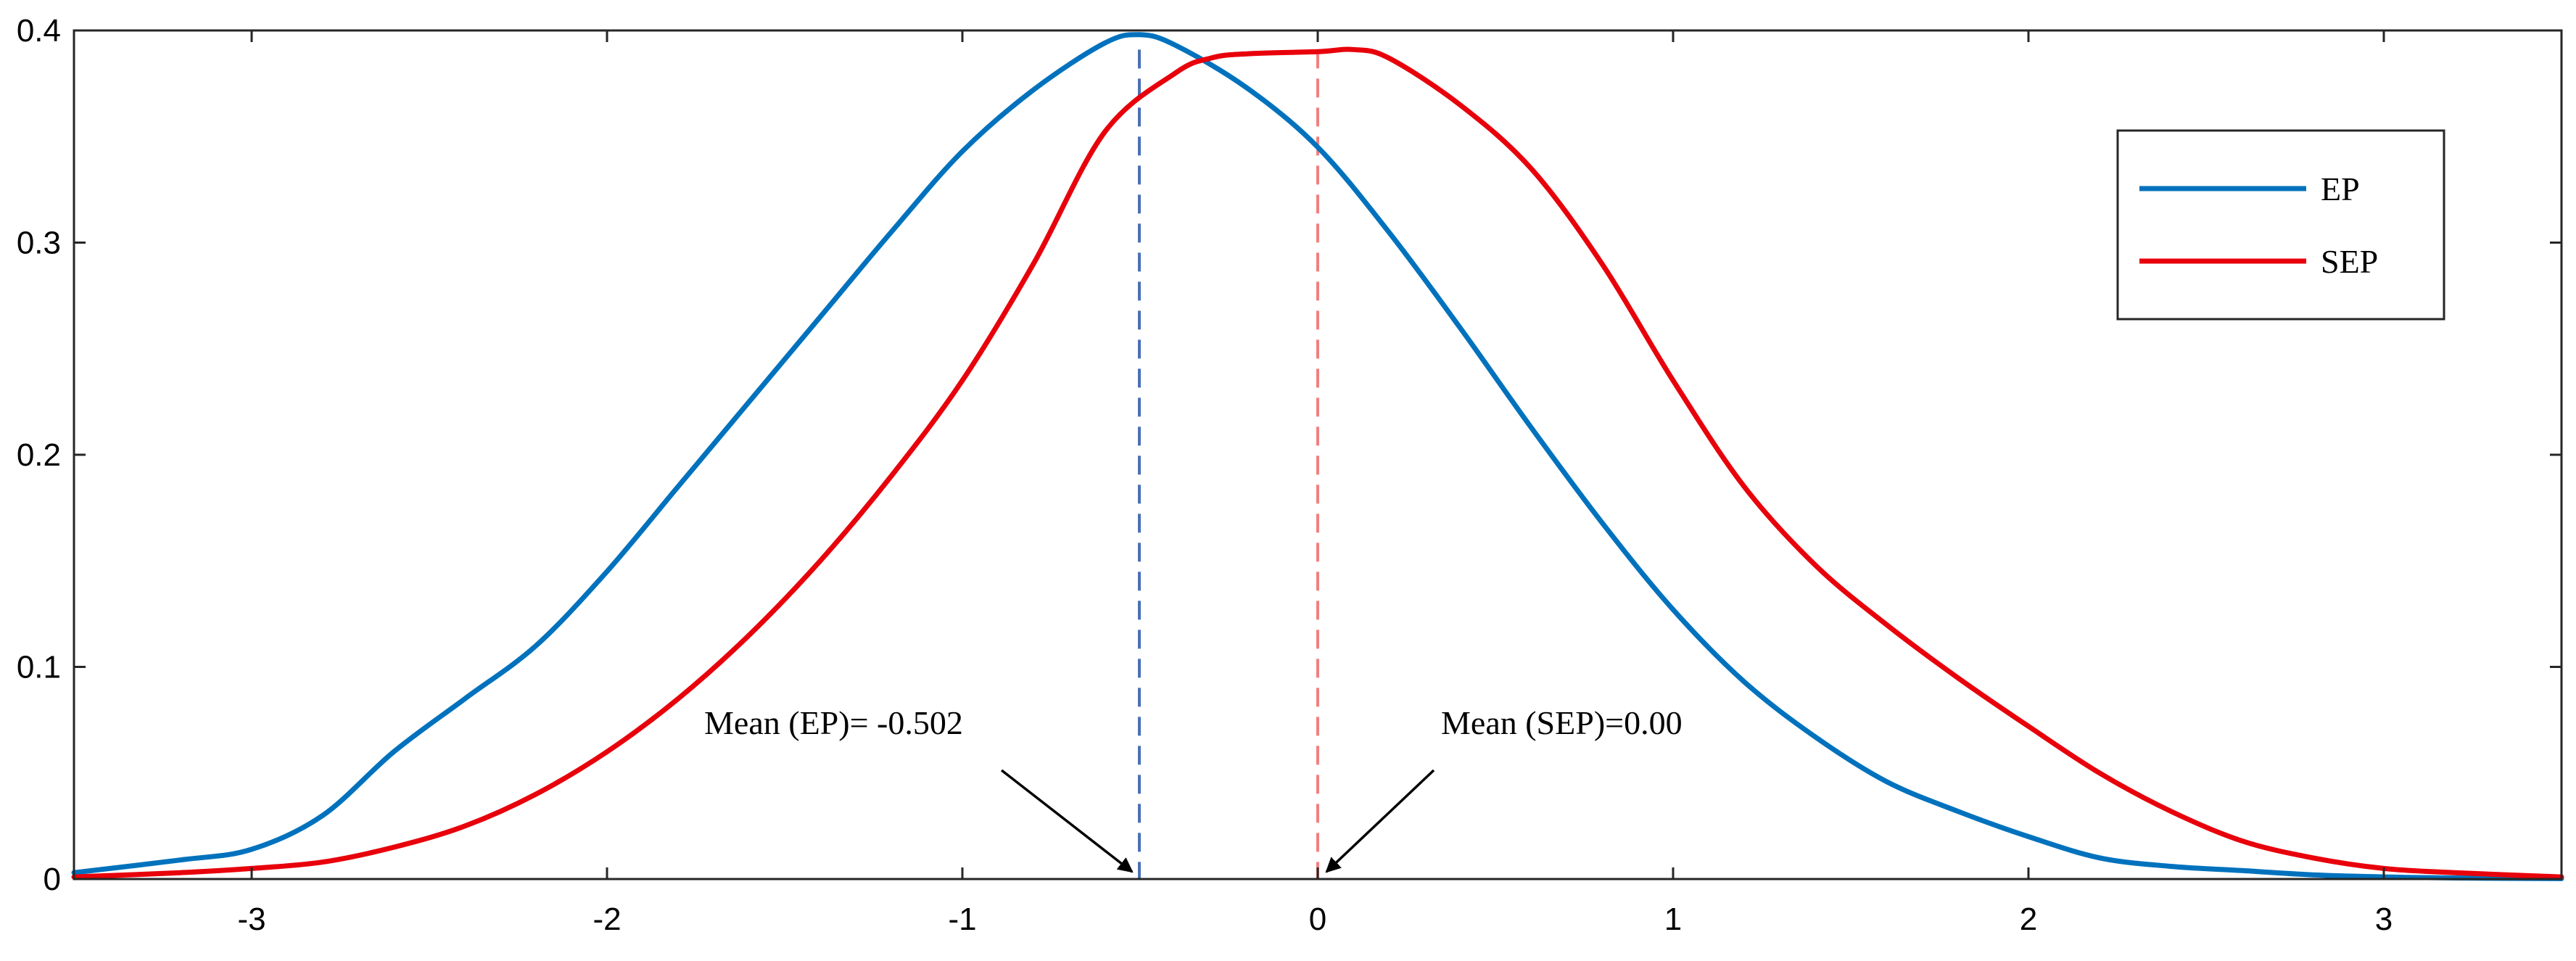 The width and height of the screenshot is (2576, 961). Describe the element at coordinates (2340, 189) in the screenshot. I see `legend-label-ep: EP` at that location.